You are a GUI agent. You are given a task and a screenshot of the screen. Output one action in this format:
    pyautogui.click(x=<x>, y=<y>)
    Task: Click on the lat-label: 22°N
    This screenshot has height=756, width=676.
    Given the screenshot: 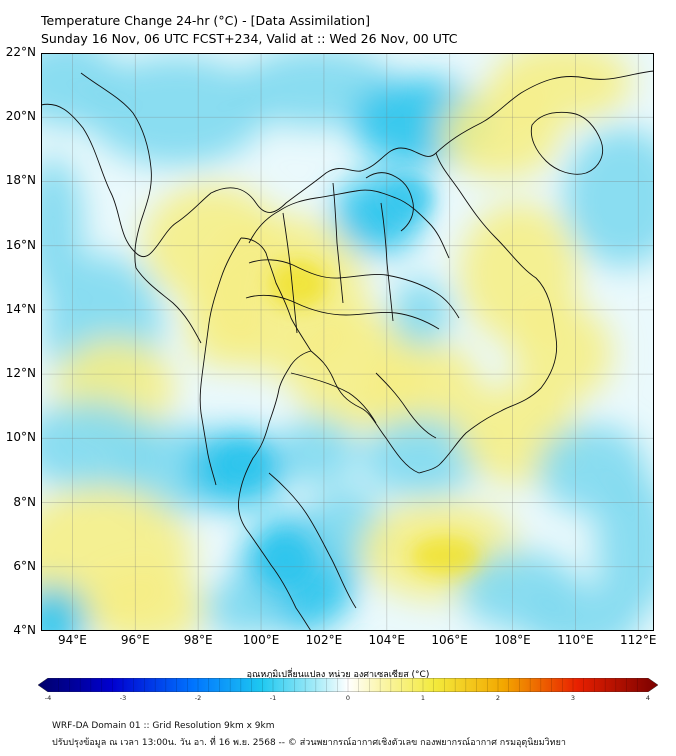 What is the action you would take?
    pyautogui.click(x=20, y=52)
    